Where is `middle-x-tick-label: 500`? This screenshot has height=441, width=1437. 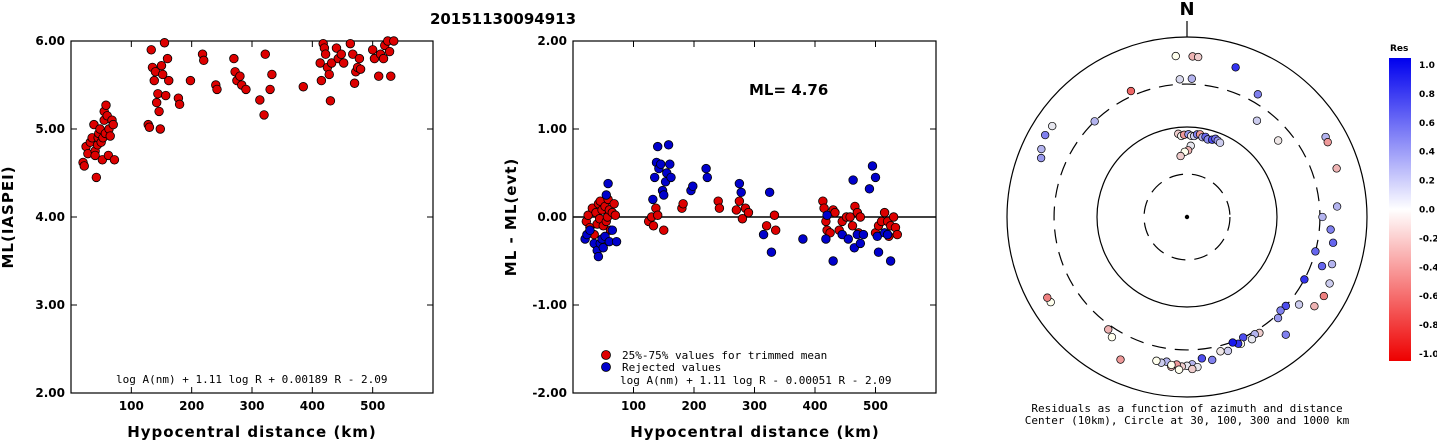 middle-x-tick-label: 500 is located at coordinates (875, 406).